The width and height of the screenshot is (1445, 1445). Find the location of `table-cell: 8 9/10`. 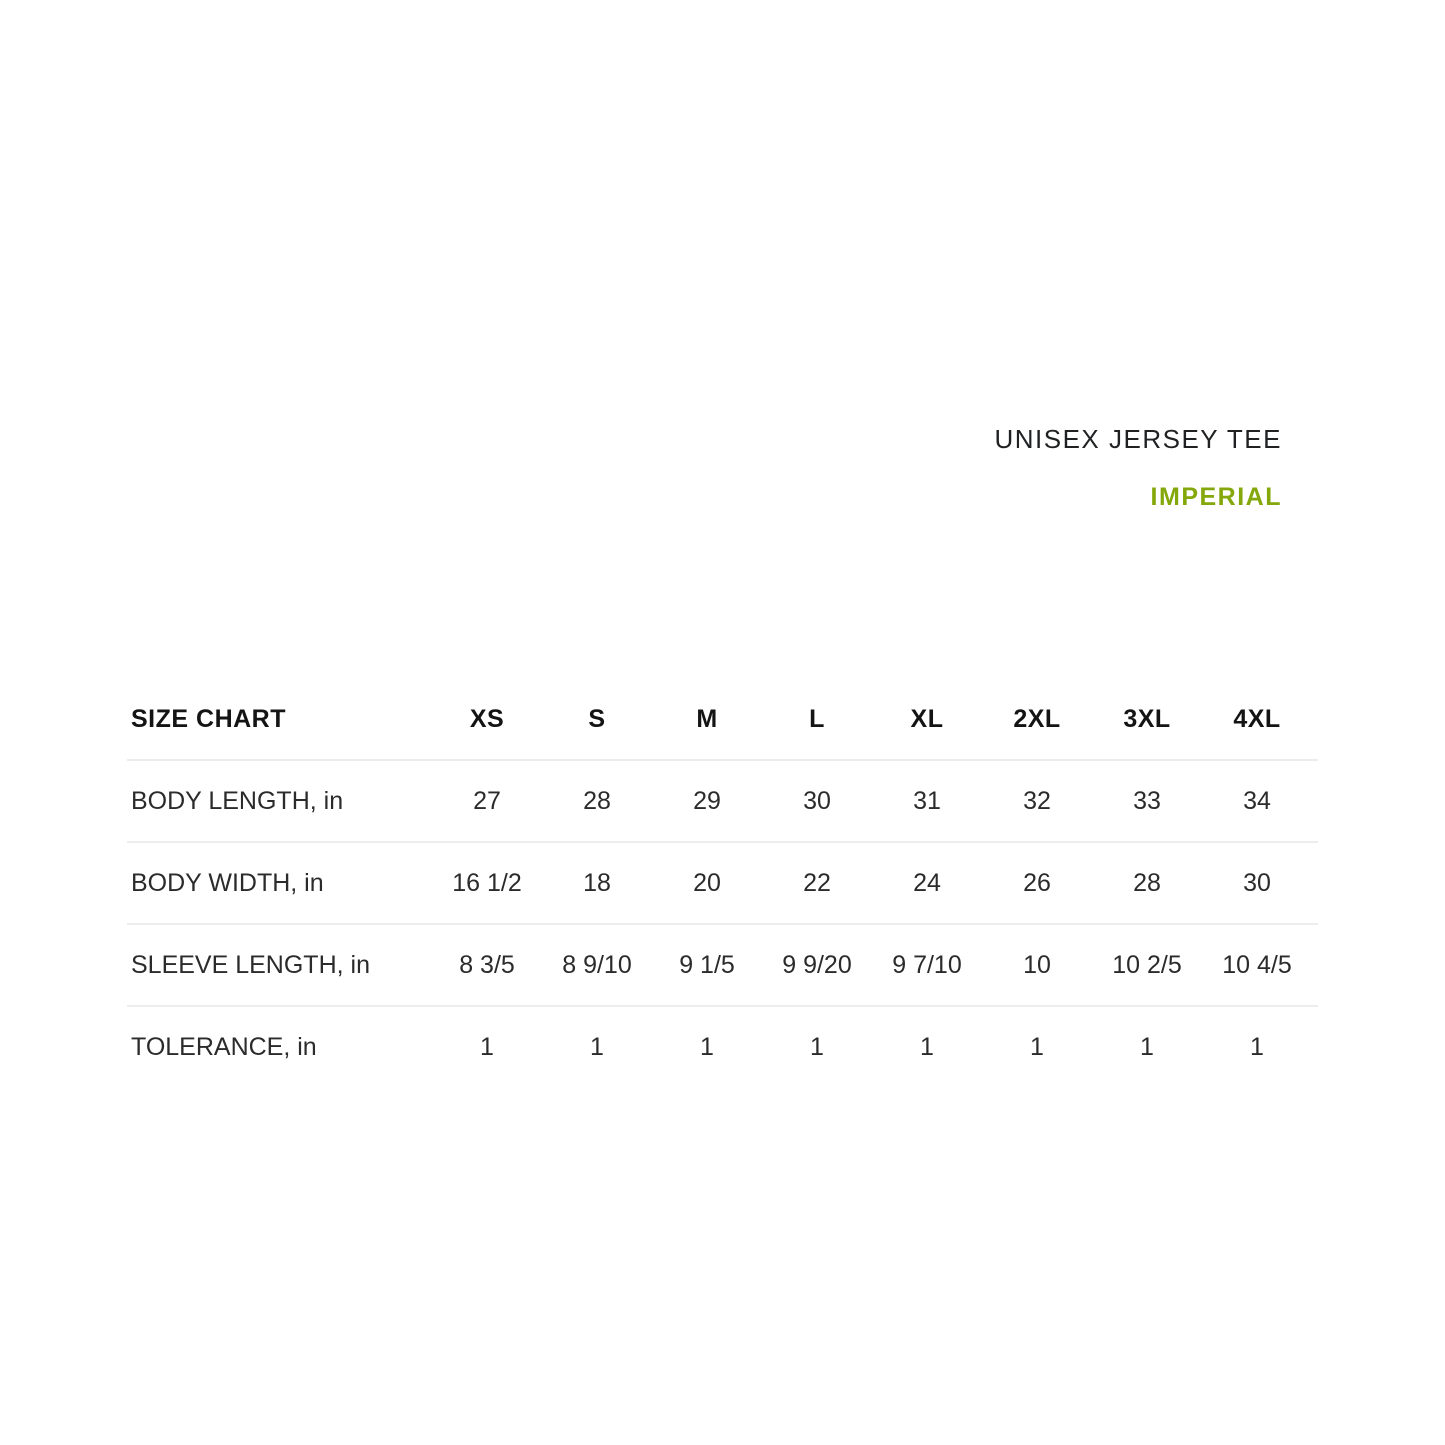

table-cell: 8 9/10 is located at coordinates (597, 964).